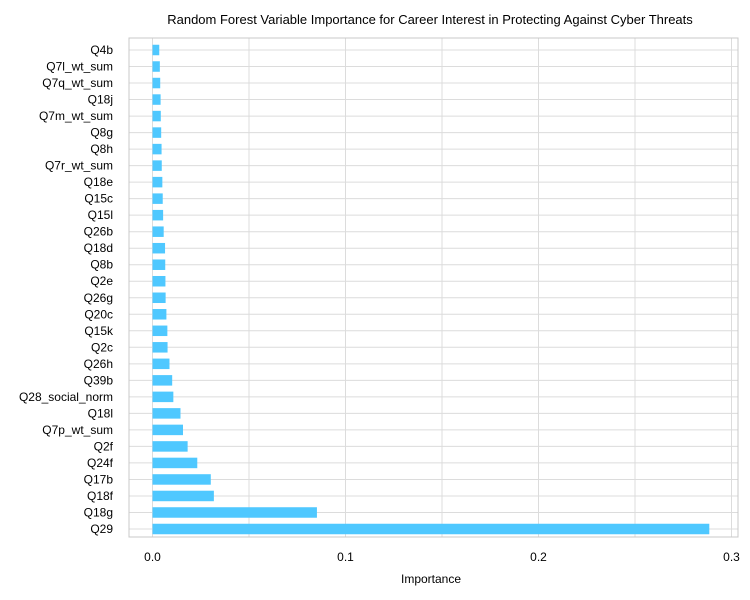 Image resolution: width=750 pixels, height=600 pixels. What do you see at coordinates (66, 397) in the screenshot?
I see `y-tick-label: Q28_social_norm` at bounding box center [66, 397].